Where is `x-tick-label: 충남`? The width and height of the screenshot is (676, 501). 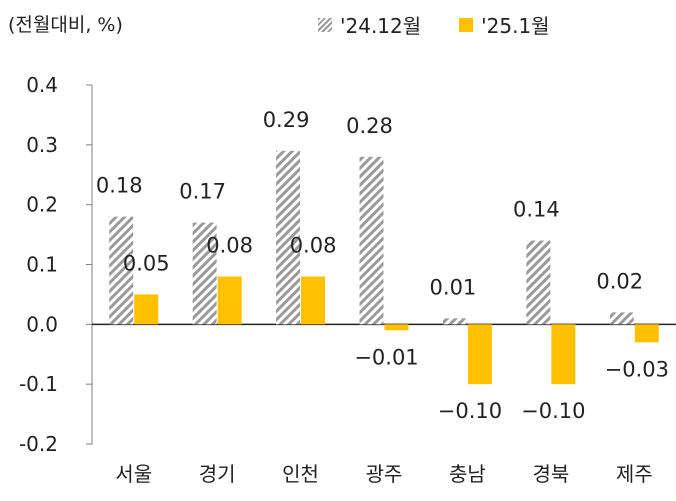 x-tick-label: 충남 is located at coordinates (467, 474).